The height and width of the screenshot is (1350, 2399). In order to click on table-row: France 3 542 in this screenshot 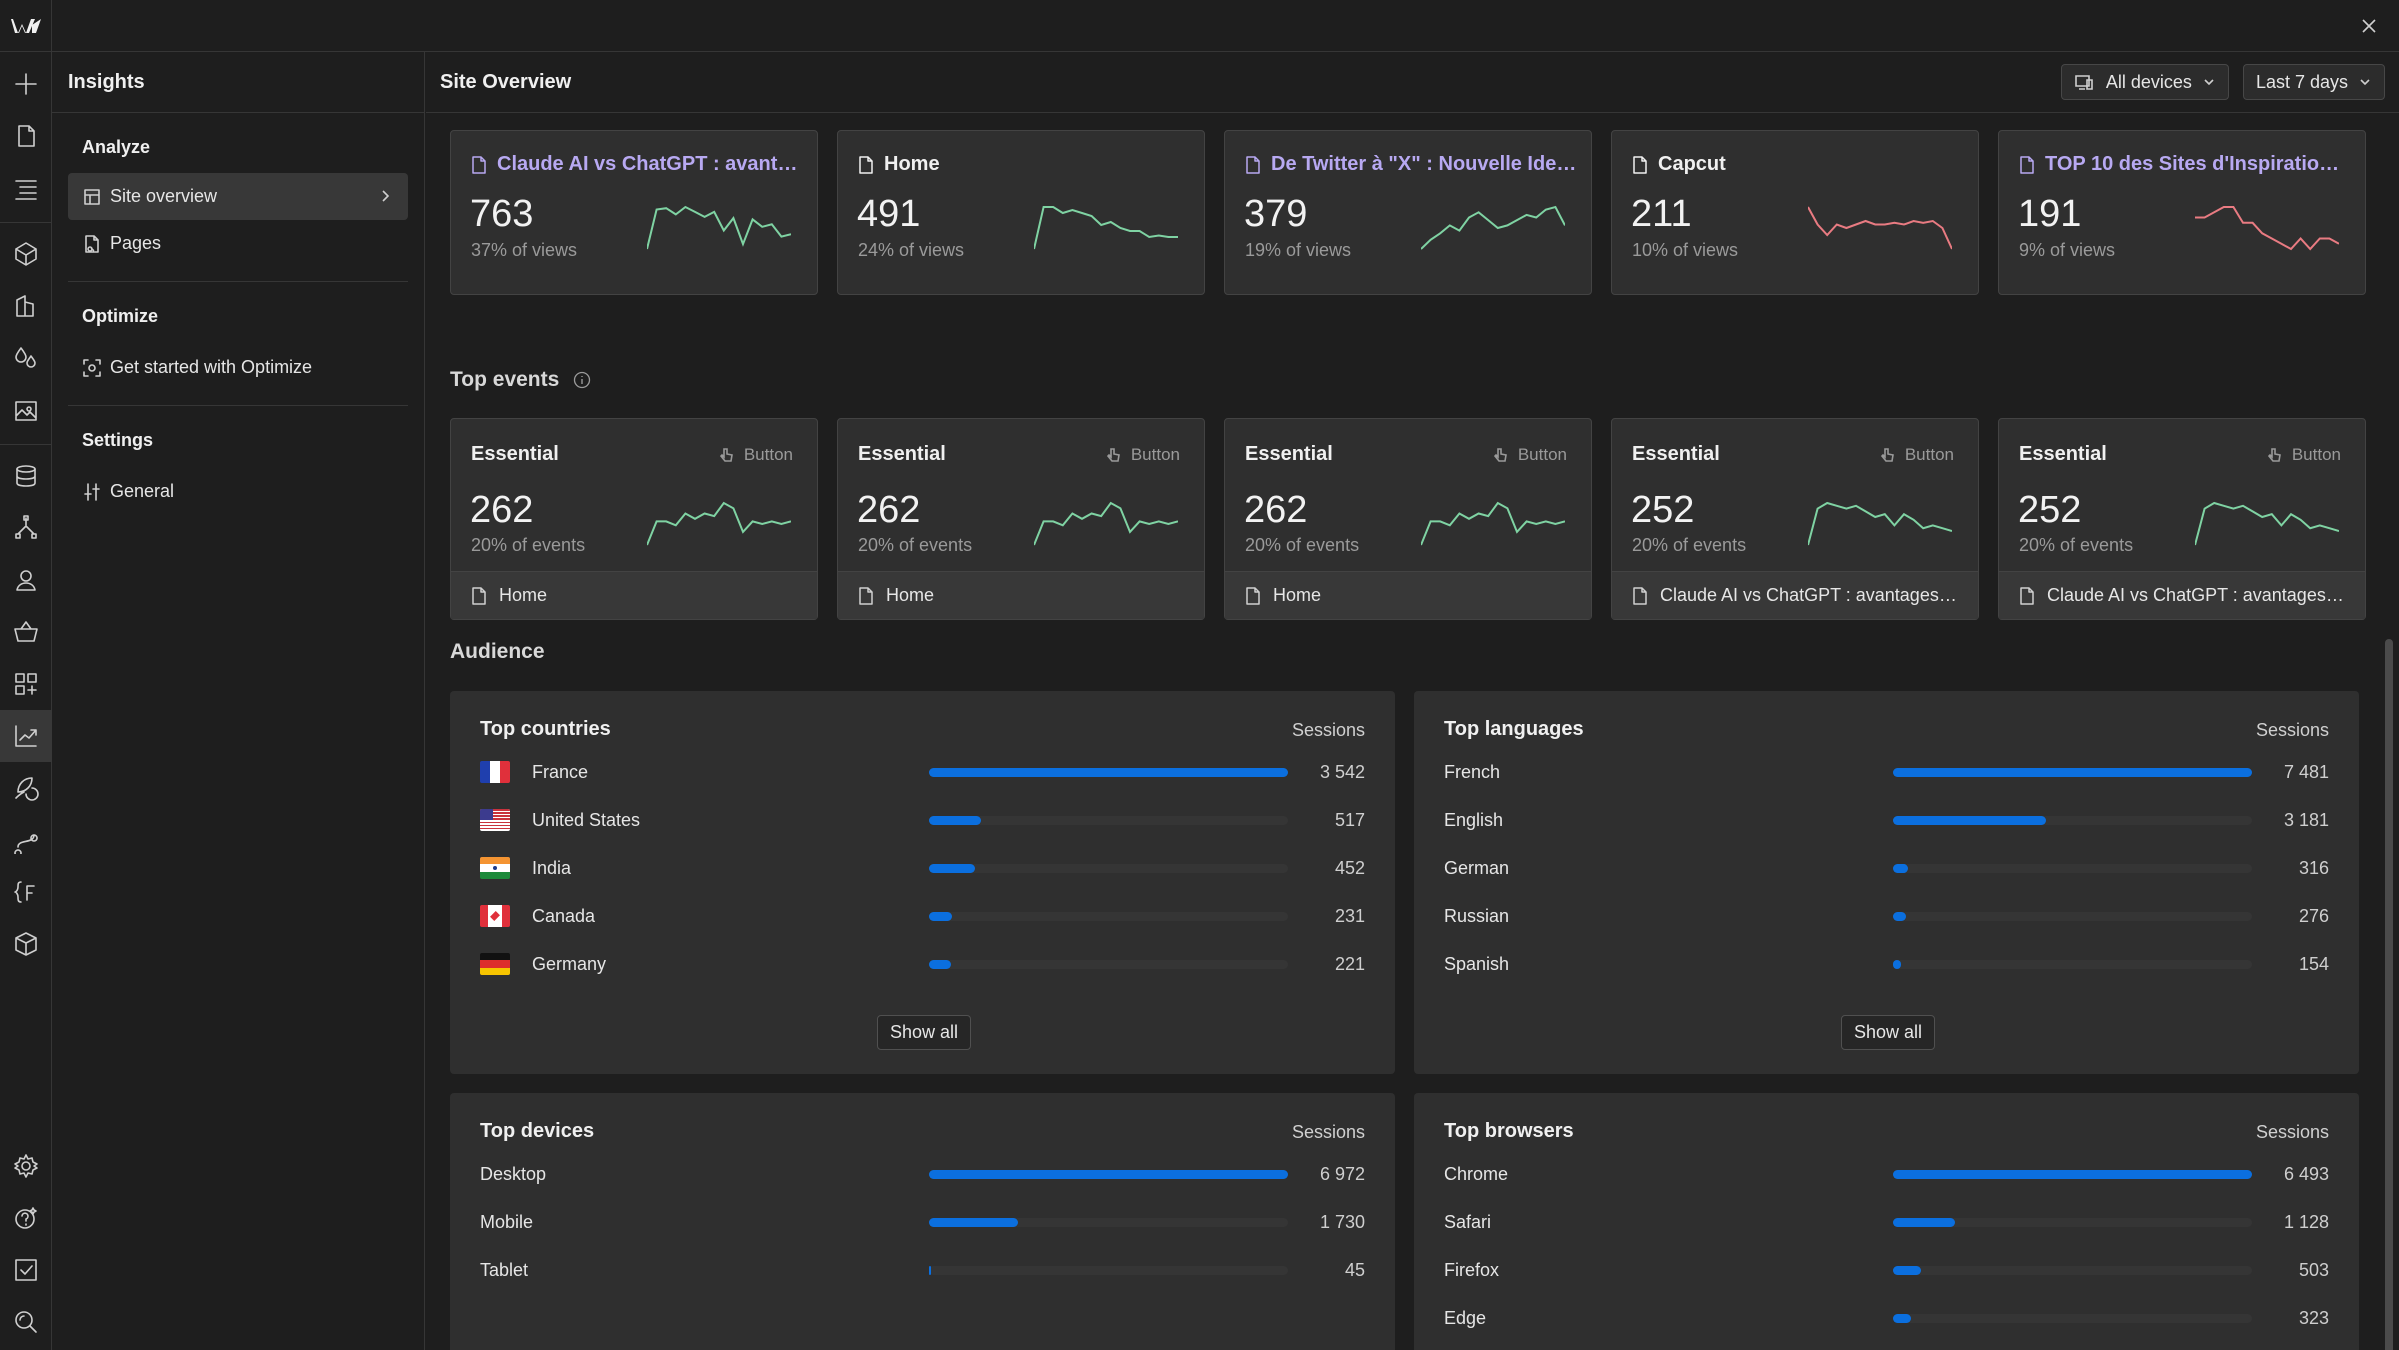, I will do `click(922, 772)`.